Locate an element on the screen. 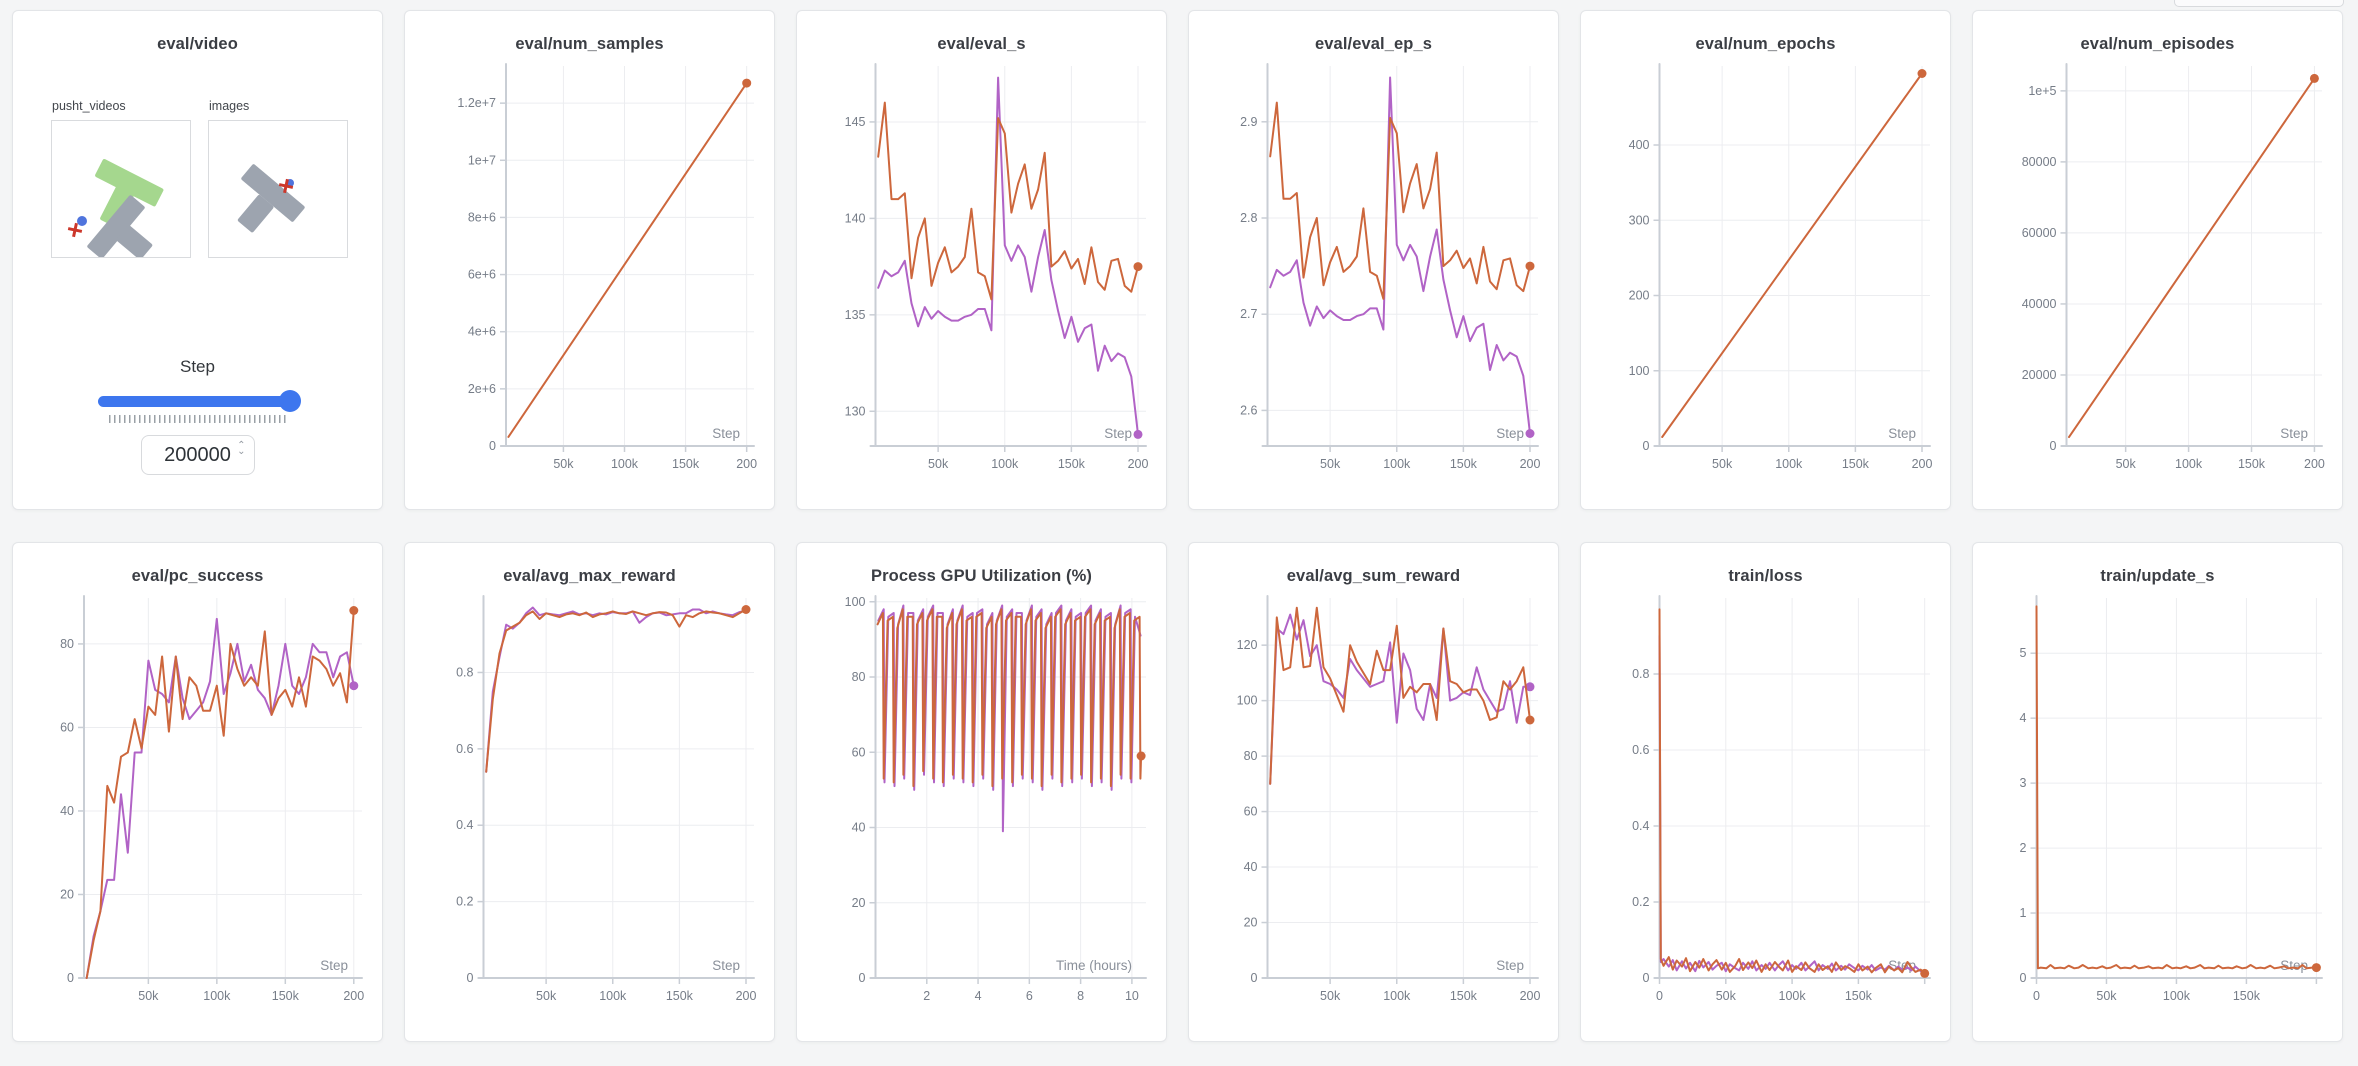 Image resolution: width=2358 pixels, height=1066 pixels. thumbnail-caption: images is located at coordinates (229, 106).